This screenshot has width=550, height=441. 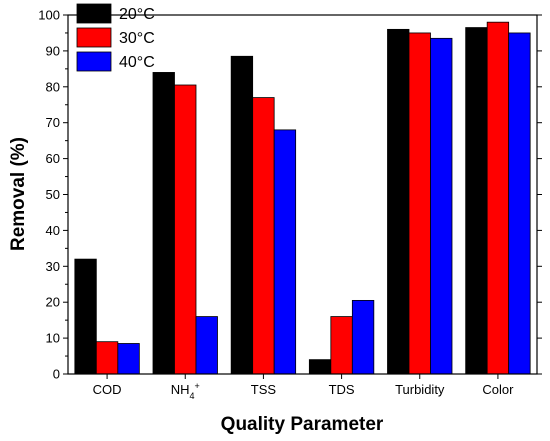 I want to click on bar-30°C-TSS, so click(x=263, y=236).